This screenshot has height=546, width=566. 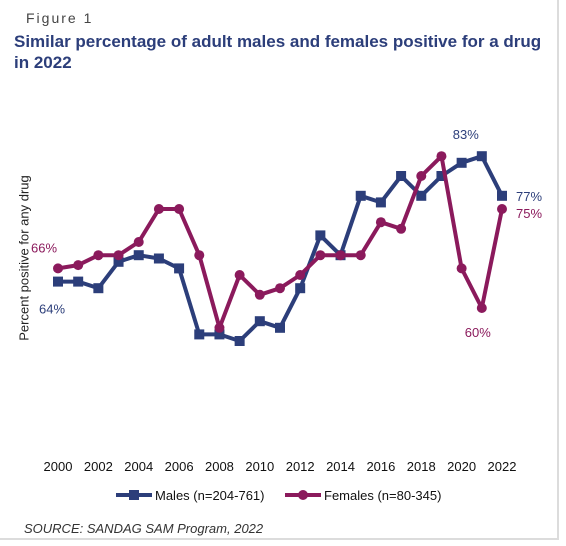 I want to click on x-tick-label: 2018, so click(x=421, y=466).